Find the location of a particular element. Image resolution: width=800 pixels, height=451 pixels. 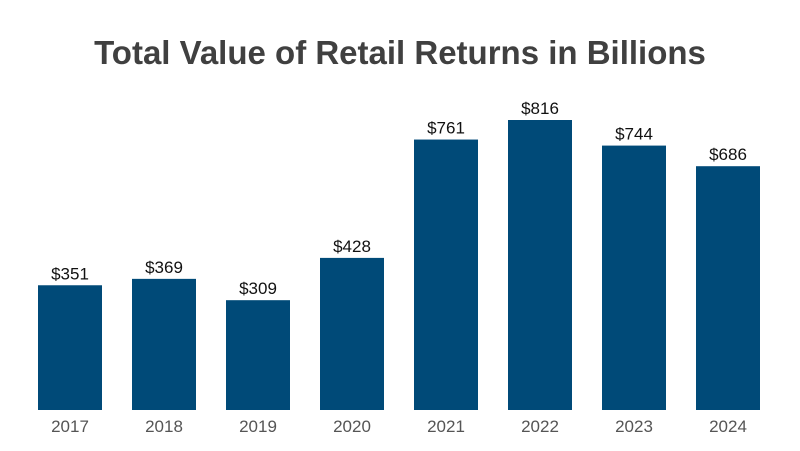

x-tick-label: 2021 is located at coordinates (446, 426).